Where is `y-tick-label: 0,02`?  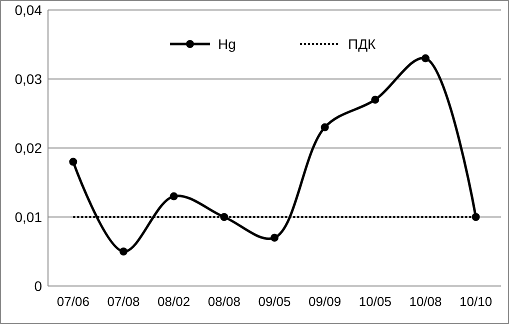
y-tick-label: 0,02 is located at coordinates (28, 148).